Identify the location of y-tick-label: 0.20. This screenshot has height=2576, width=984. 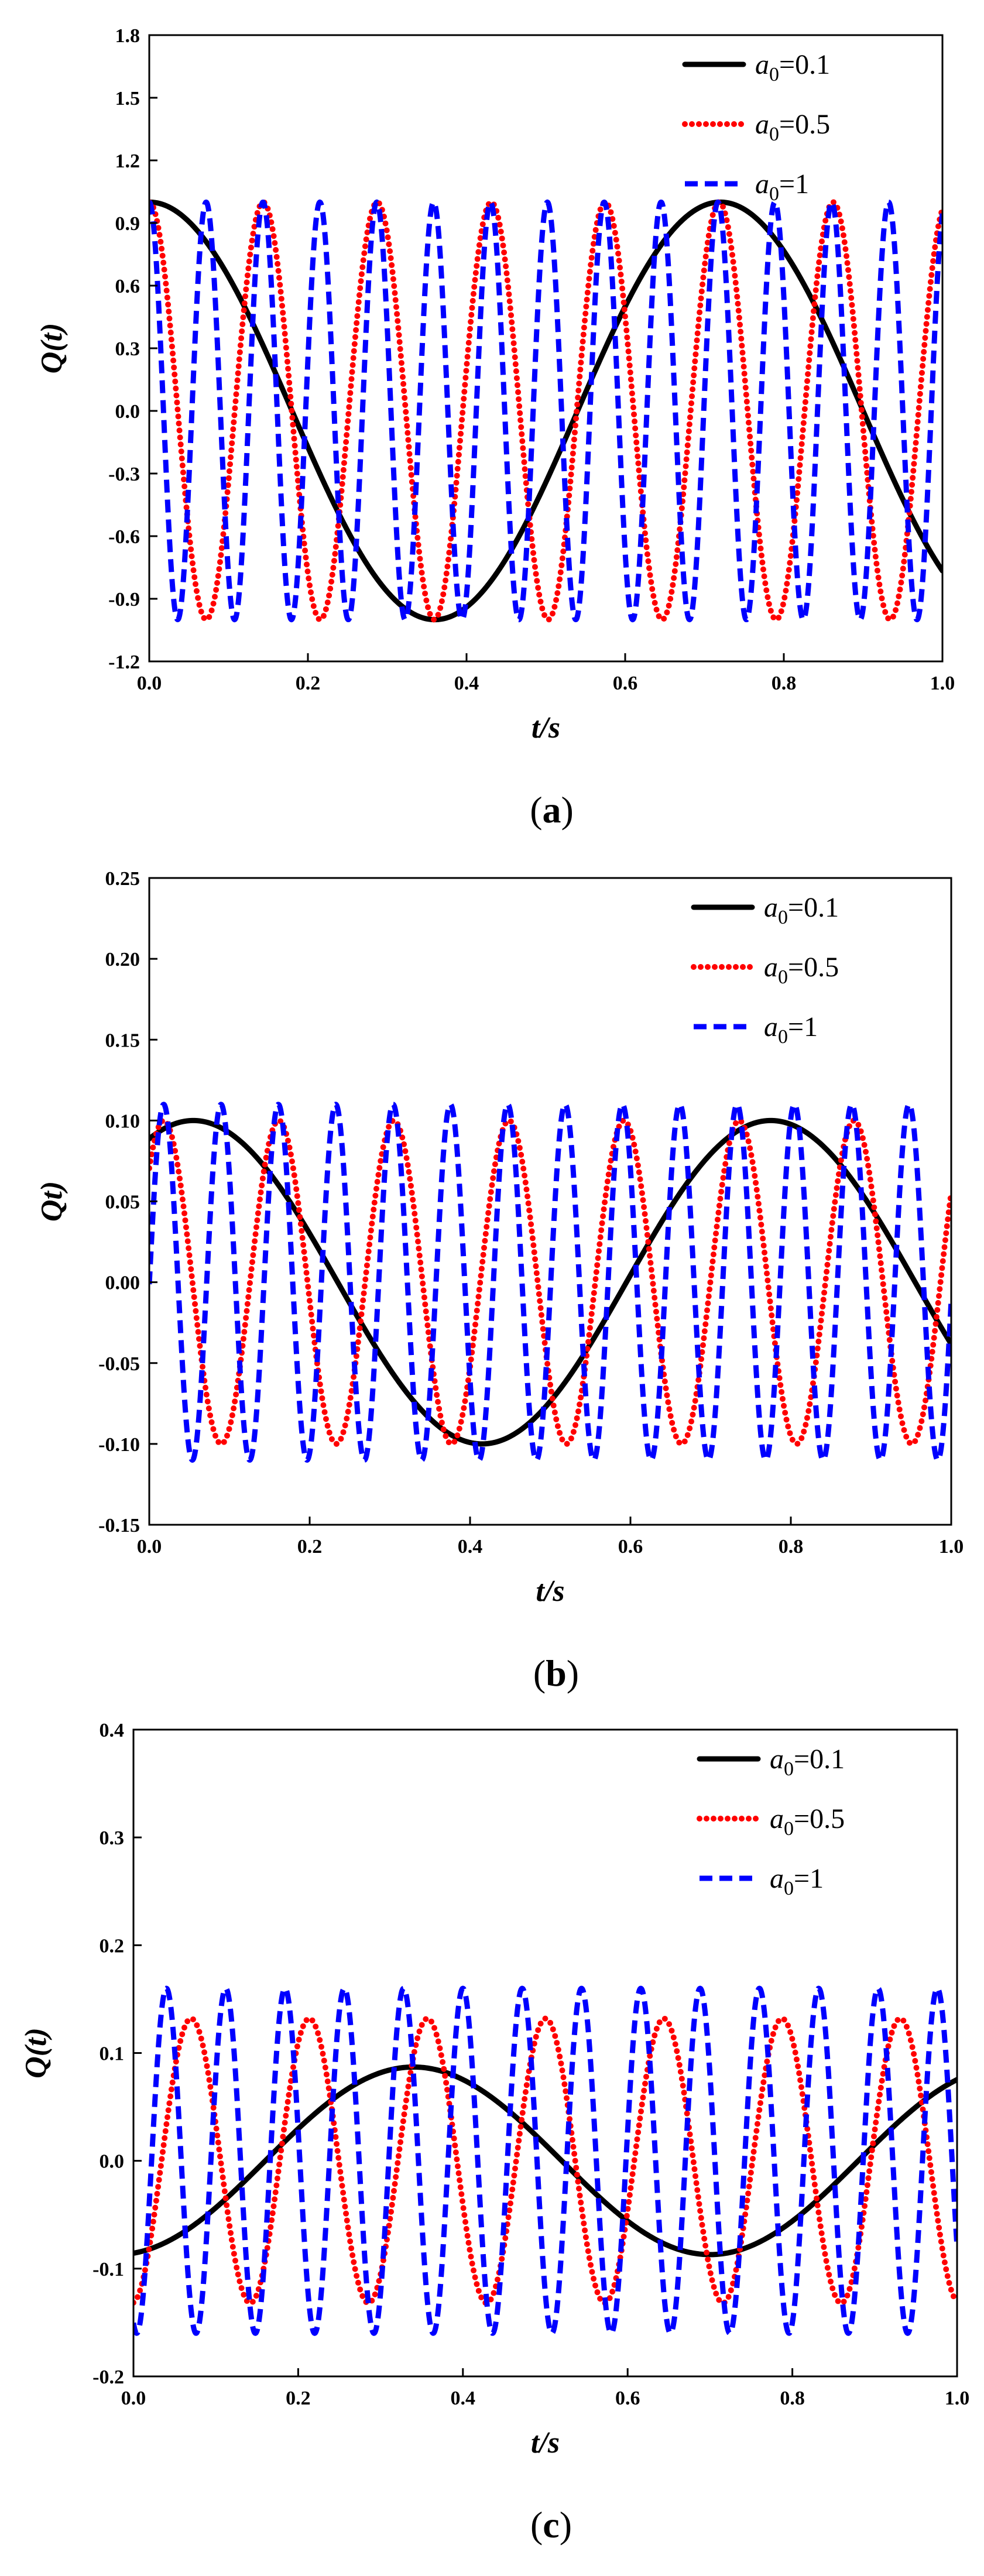
(122, 960).